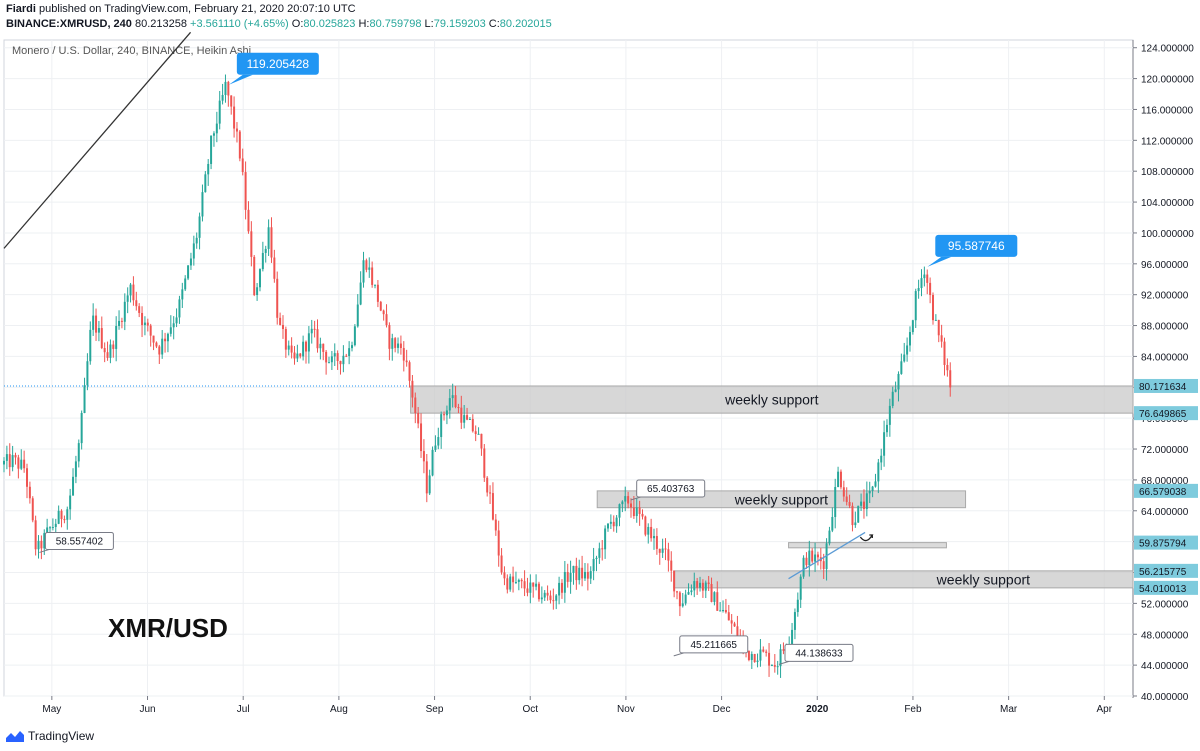 This screenshot has height=751, width=1200. Describe the element at coordinates (713, 645) in the screenshot. I see `price-callout-text: 45.211665` at that location.